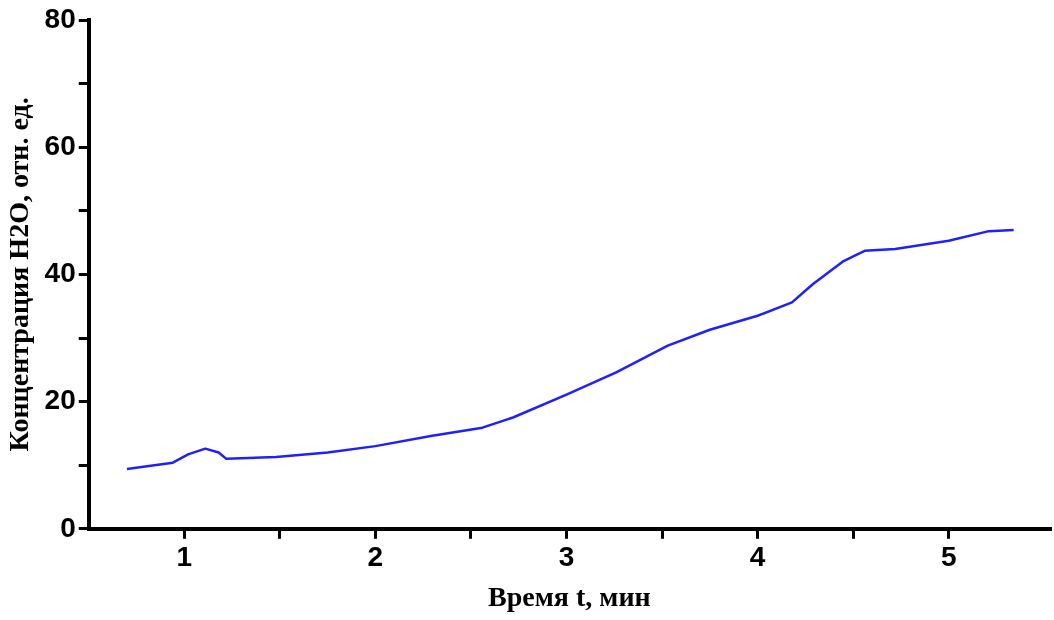 The height and width of the screenshot is (620, 1054). What do you see at coordinates (375, 557) in the screenshot?
I see `x-tick-label: 2` at bounding box center [375, 557].